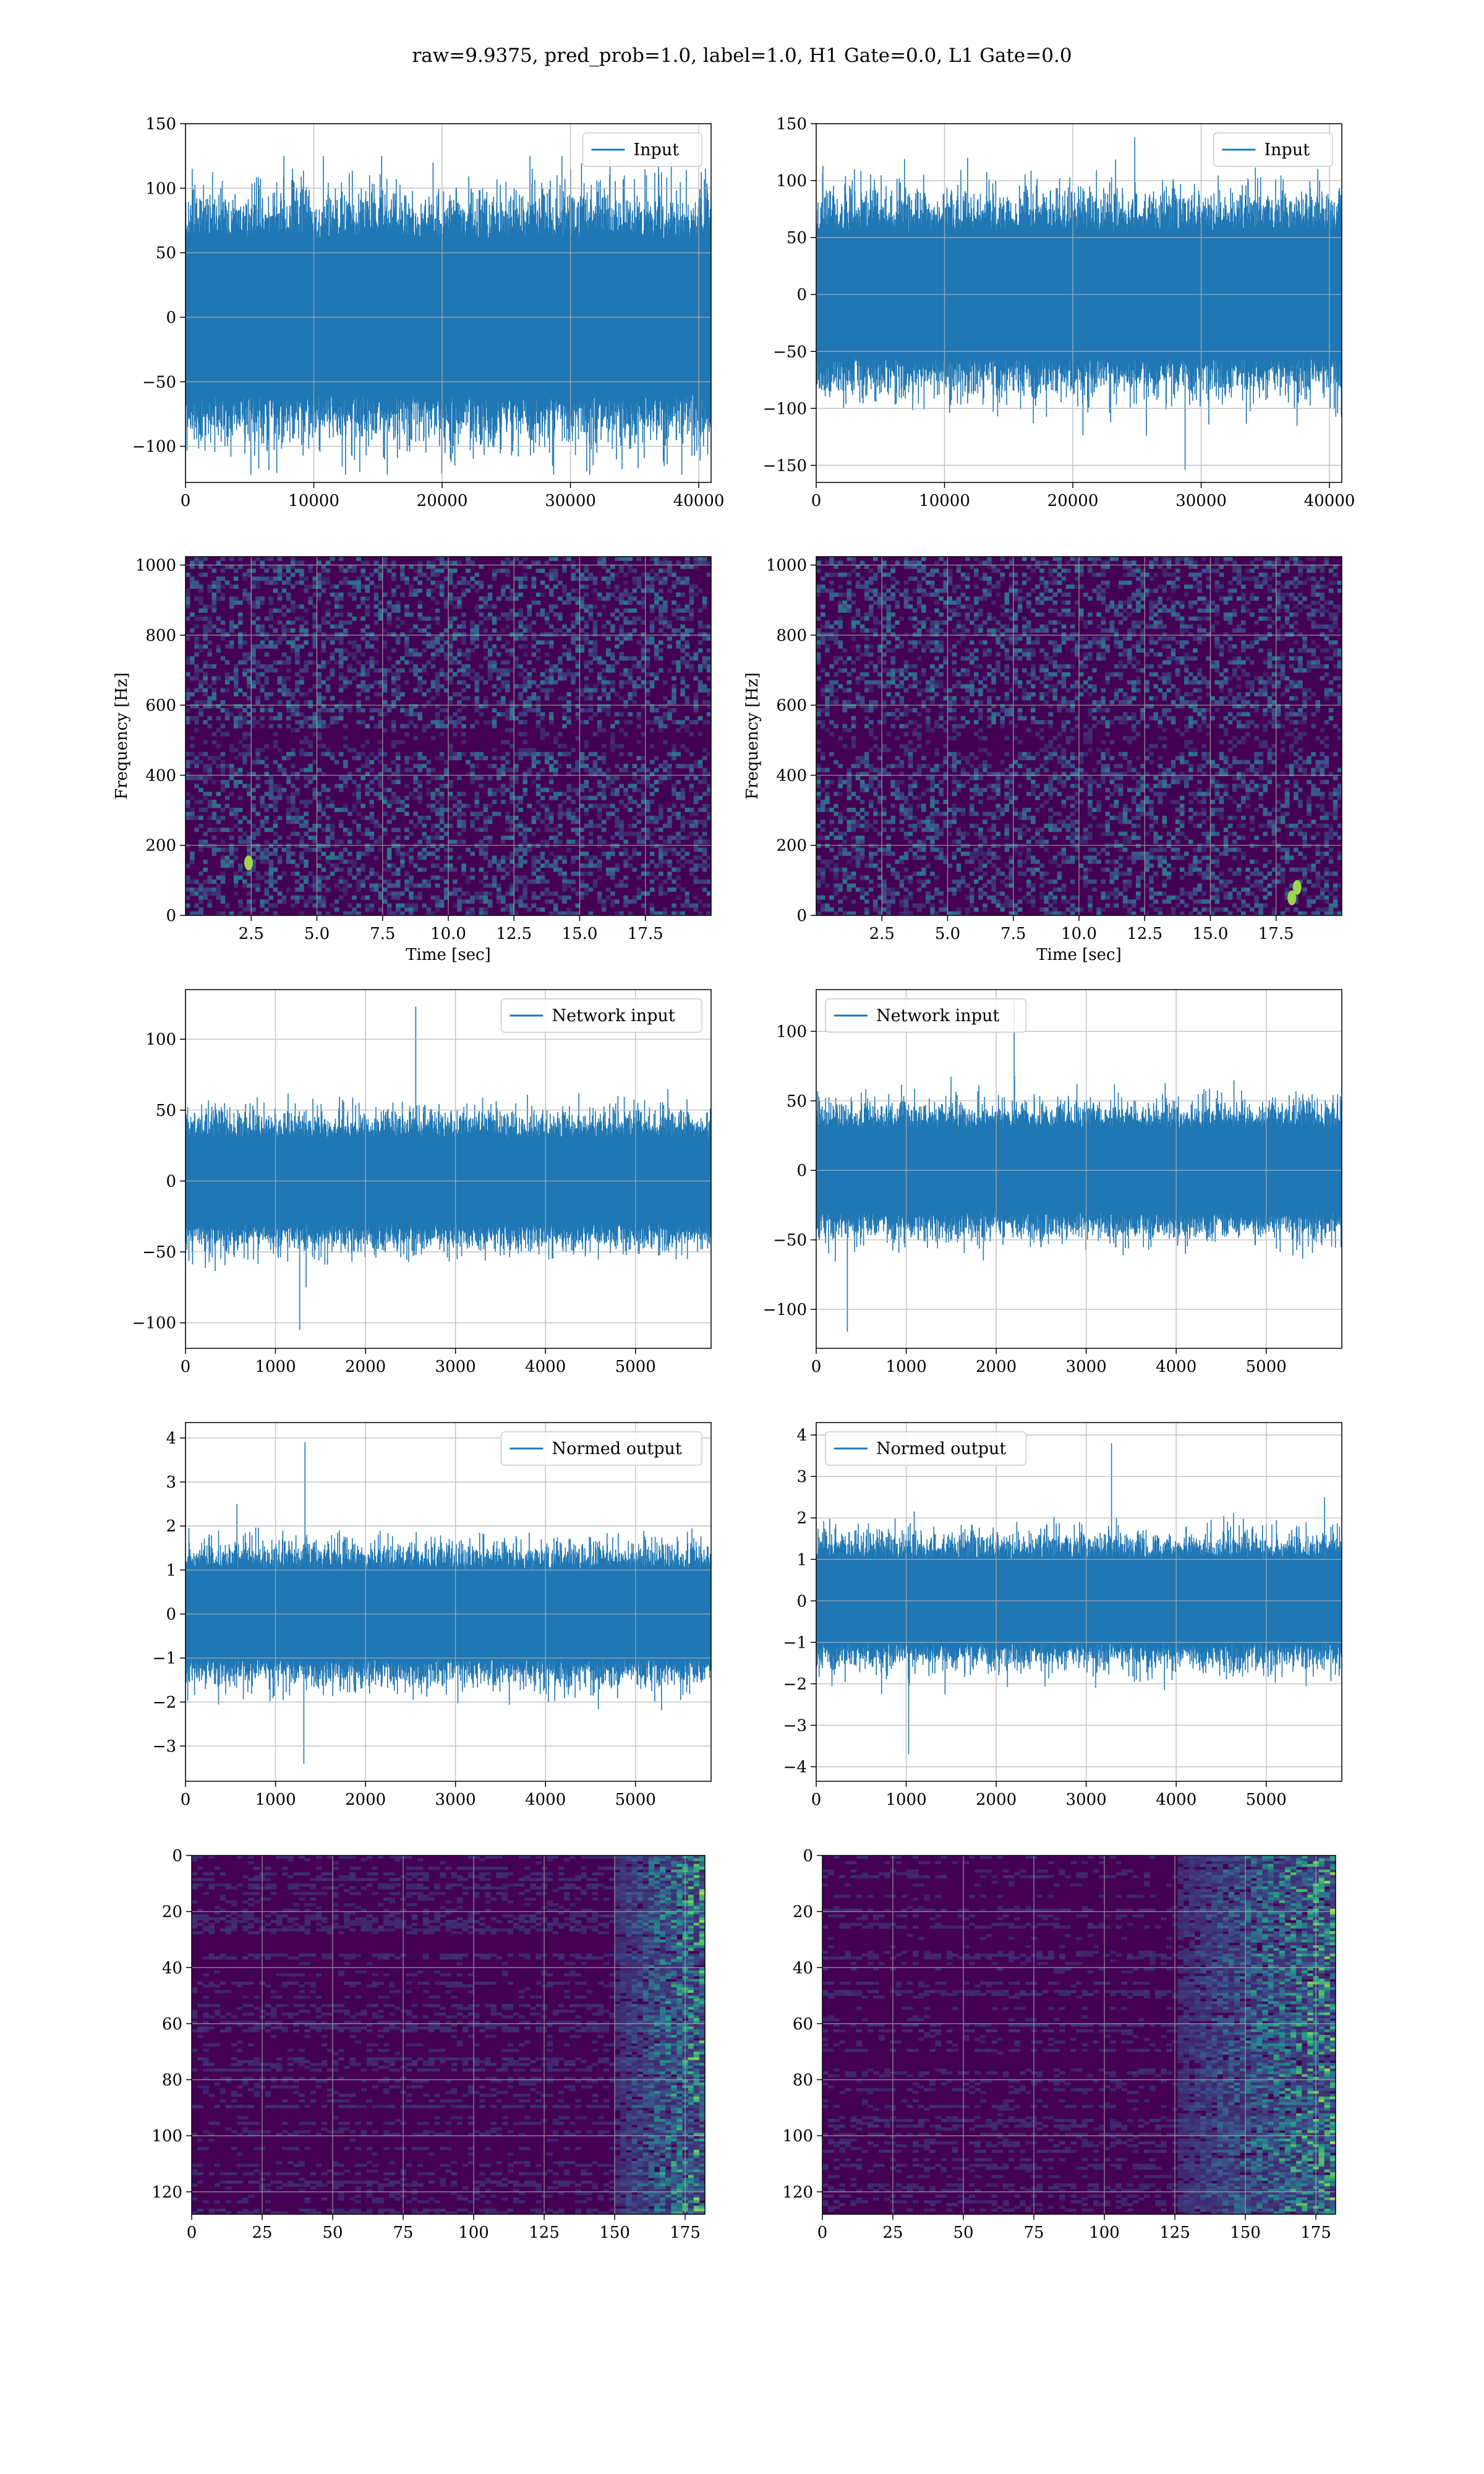 The width and height of the screenshot is (1484, 2474). Describe the element at coordinates (514, 934) in the screenshot. I see `x-tick-label: 12.5` at that location.